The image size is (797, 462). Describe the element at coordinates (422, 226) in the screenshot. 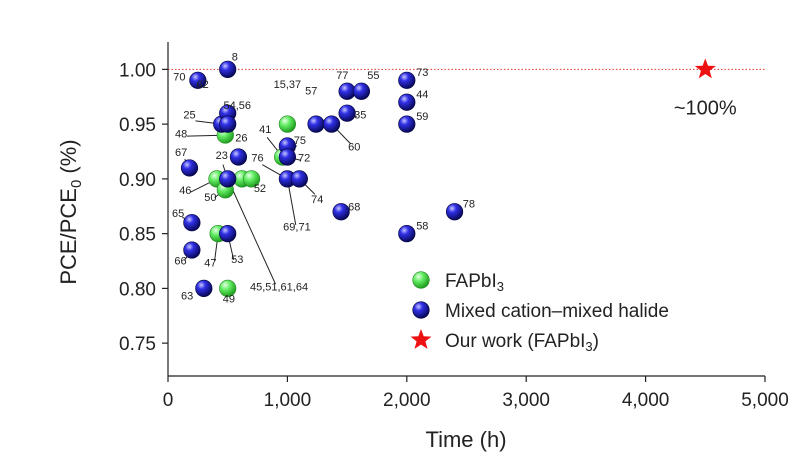

I see `point-label: 58` at that location.